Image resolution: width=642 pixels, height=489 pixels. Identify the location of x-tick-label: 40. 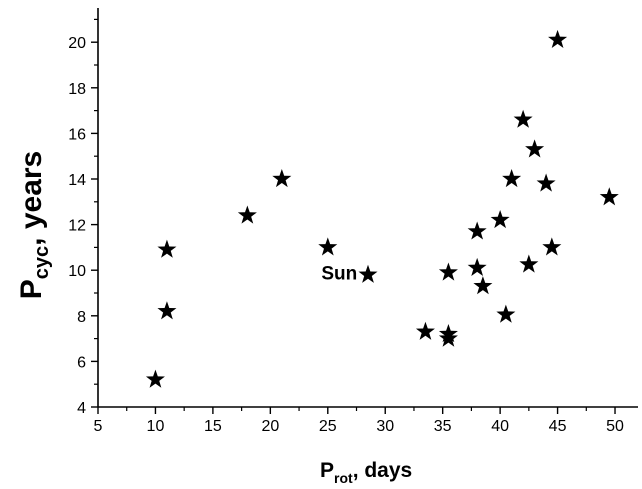
(500, 426).